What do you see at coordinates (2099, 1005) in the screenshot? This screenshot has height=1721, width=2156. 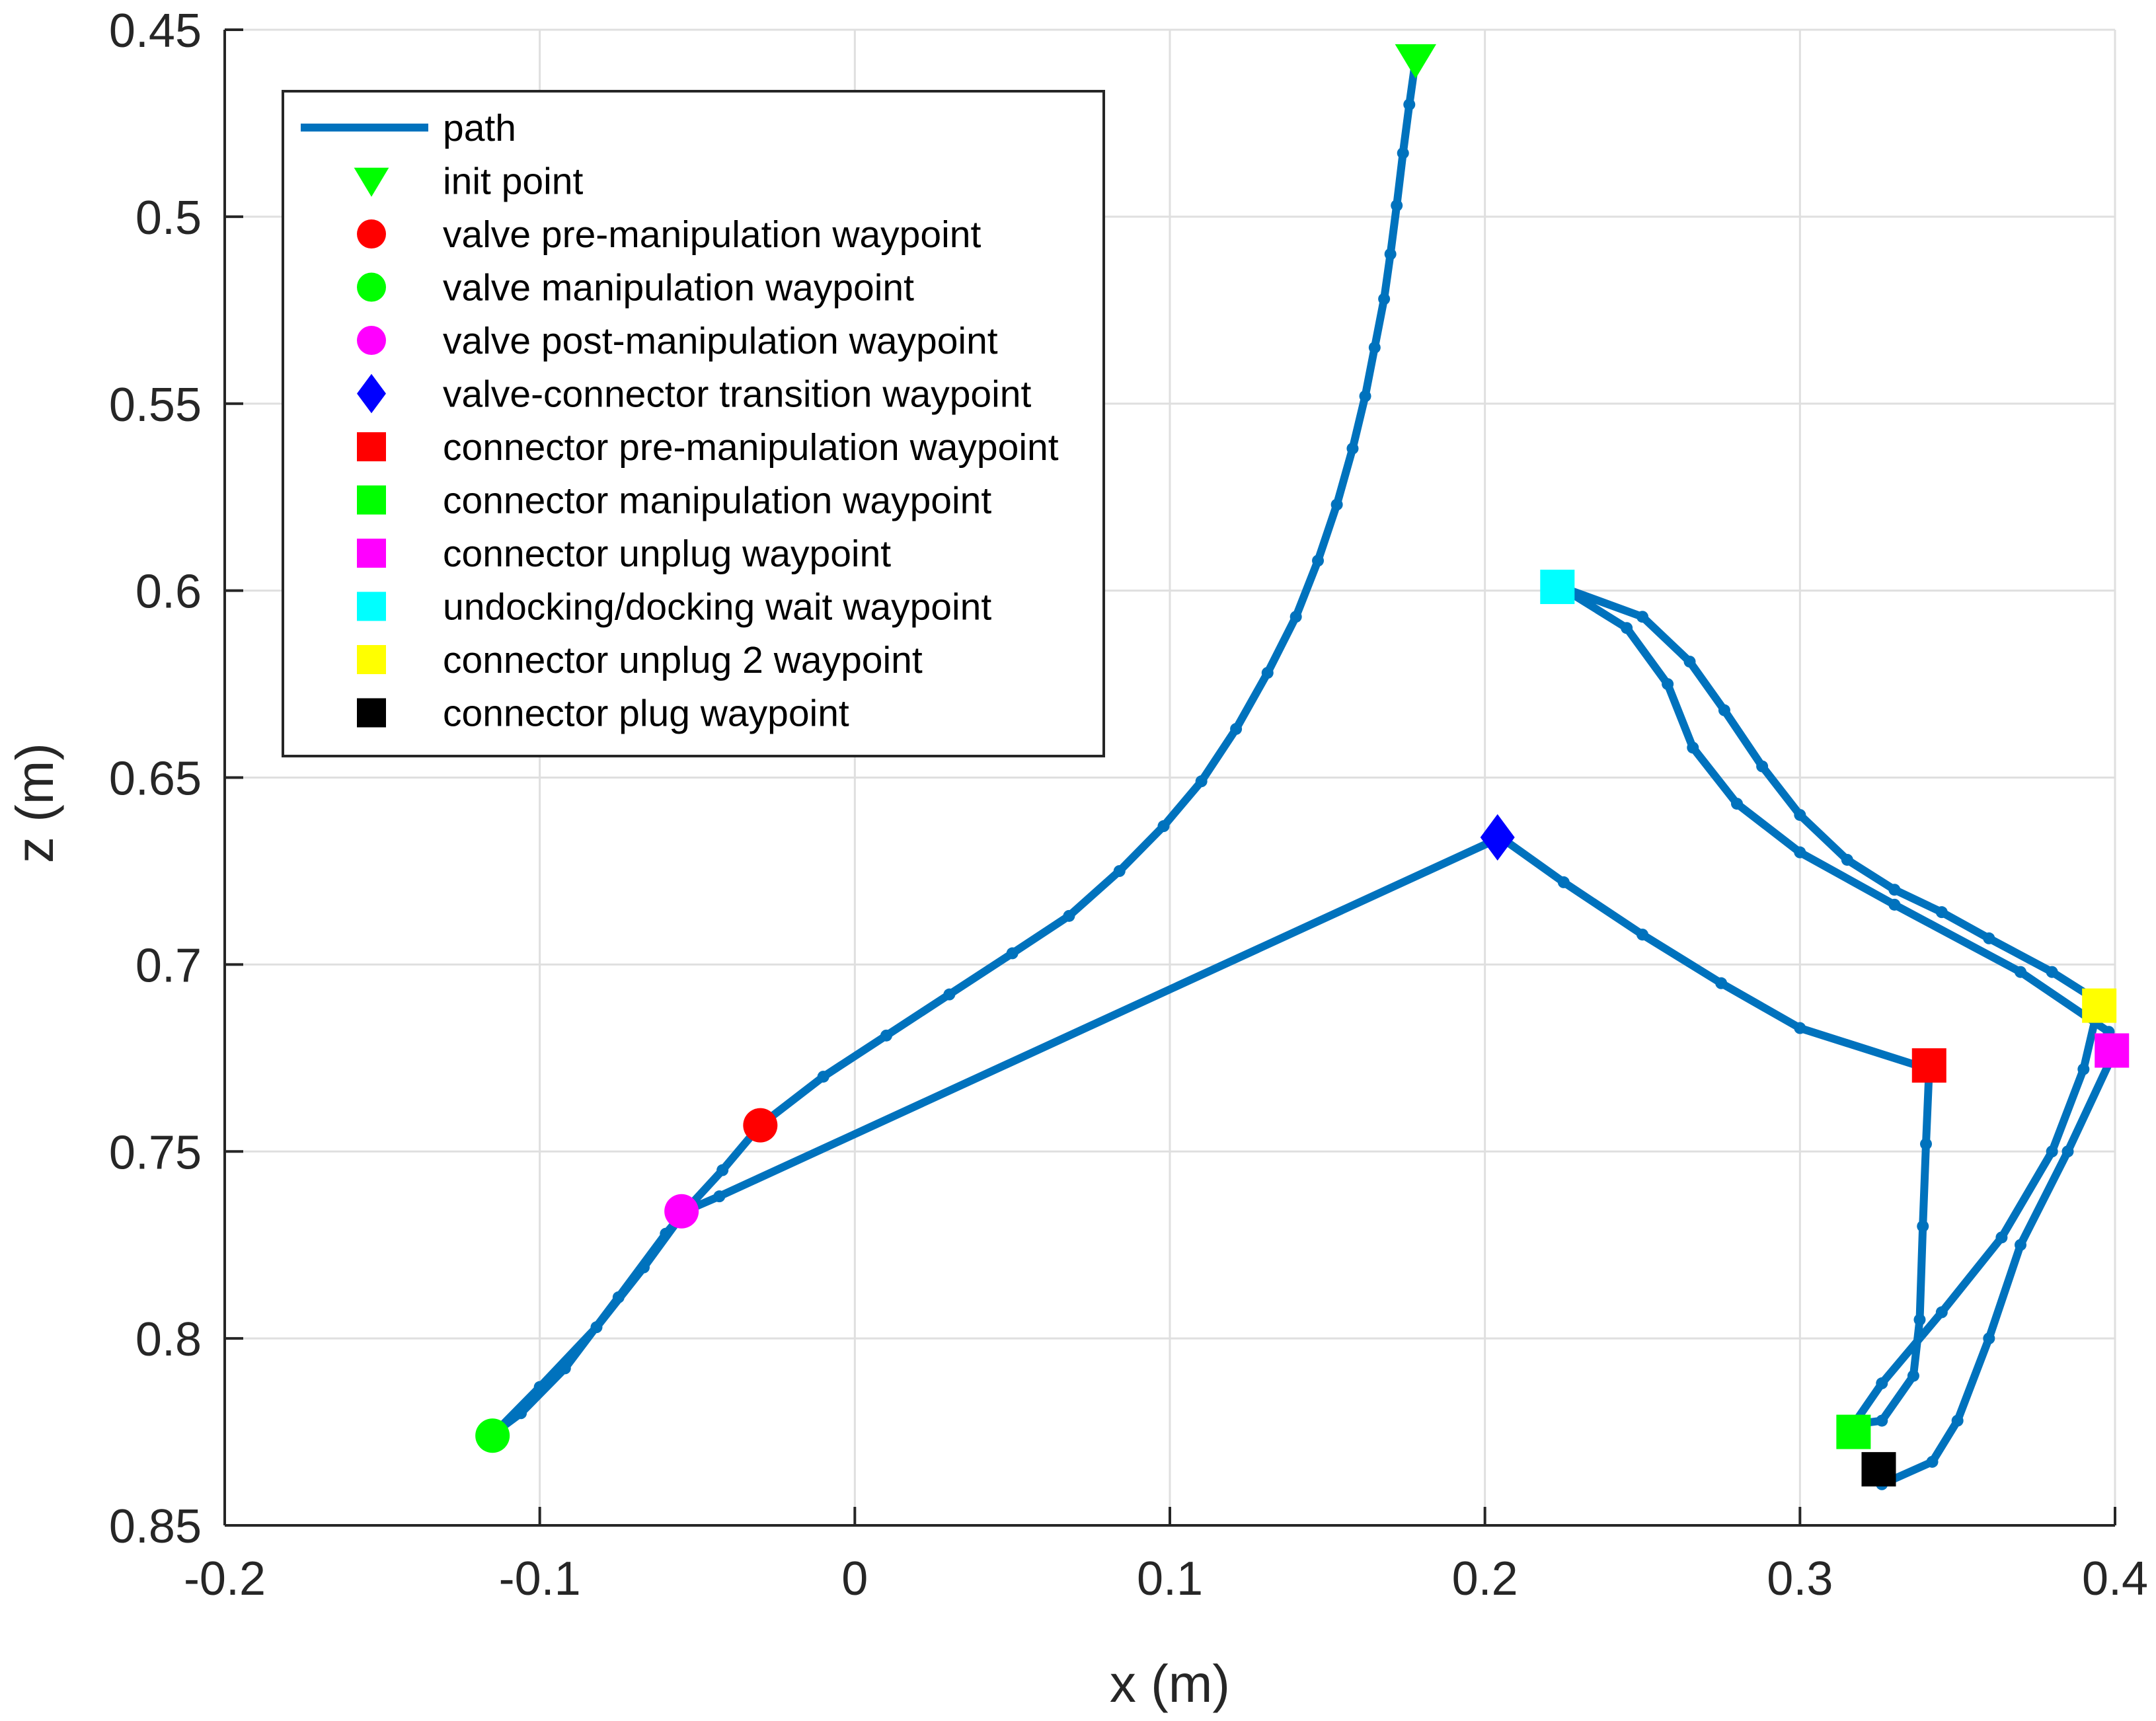 I see `connector-unplug-2-waypoint-marker` at bounding box center [2099, 1005].